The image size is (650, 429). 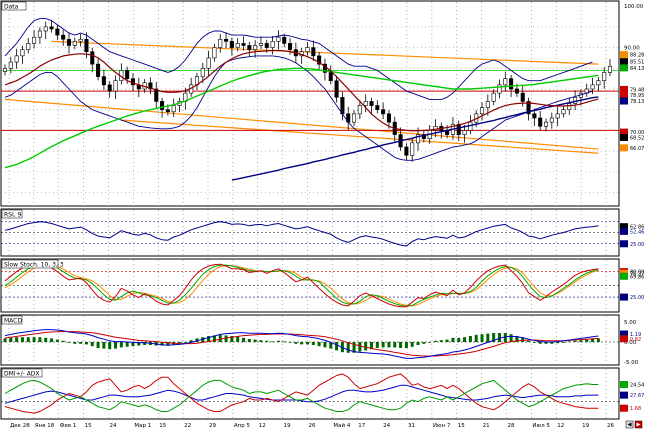 I want to click on macd-value-tag: 1.19, so click(x=635, y=335).